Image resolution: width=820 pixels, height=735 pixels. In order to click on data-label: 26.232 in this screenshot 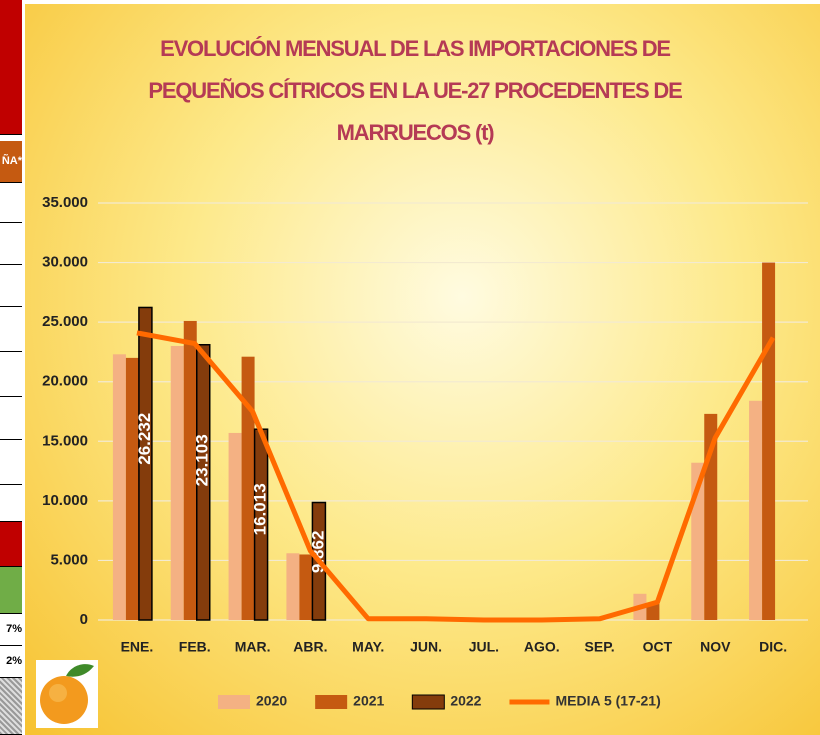, I will do `click(144, 439)`.